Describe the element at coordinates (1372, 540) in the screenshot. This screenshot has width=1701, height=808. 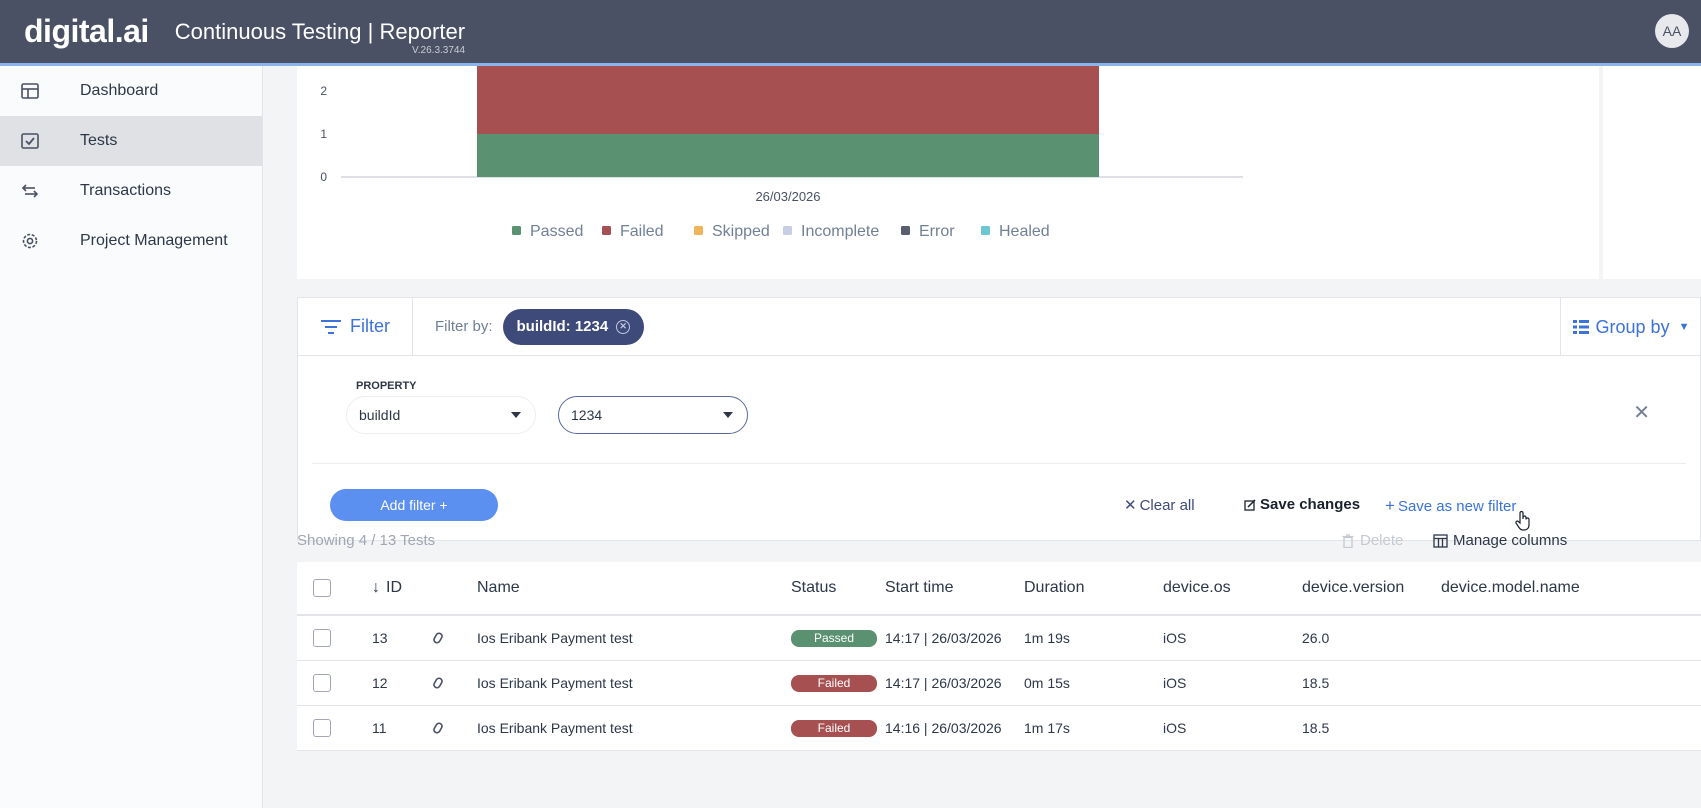
I see `delete-button: Delete` at that location.